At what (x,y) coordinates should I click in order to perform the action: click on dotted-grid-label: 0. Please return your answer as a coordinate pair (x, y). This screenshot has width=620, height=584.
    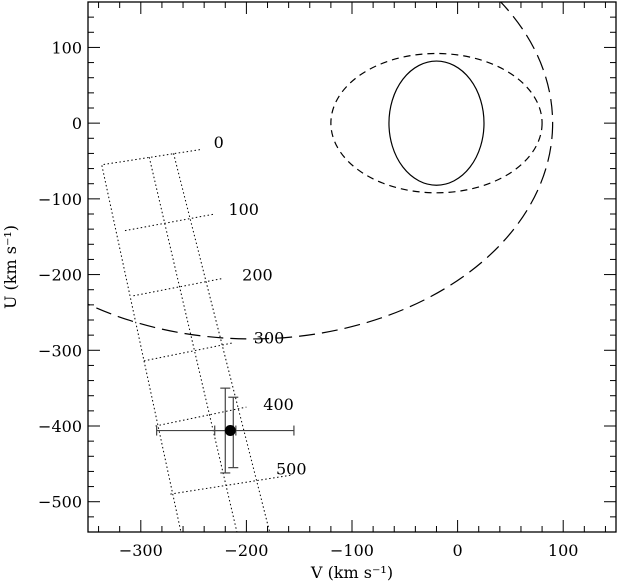
    Looking at the image, I should click on (219, 142).